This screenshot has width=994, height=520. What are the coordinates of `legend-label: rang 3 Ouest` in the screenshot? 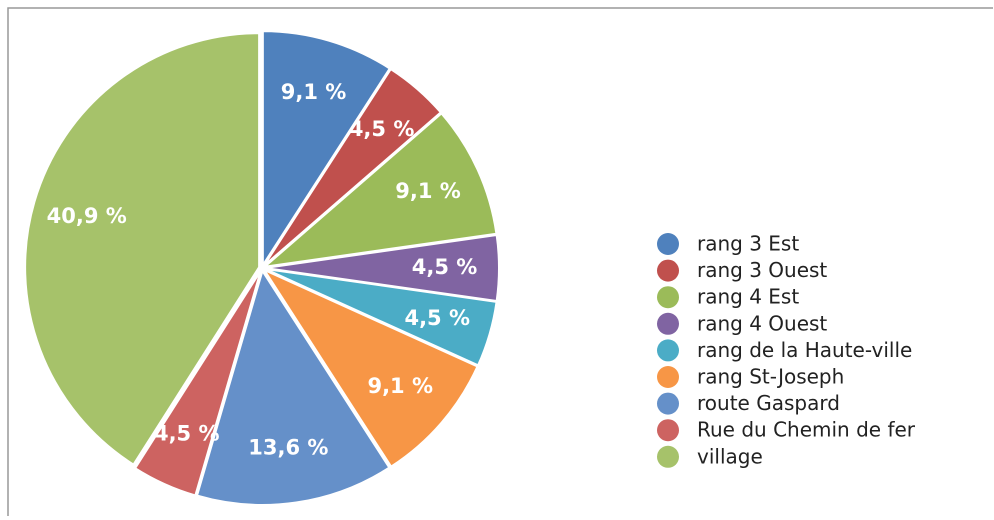 It's located at (762, 270).